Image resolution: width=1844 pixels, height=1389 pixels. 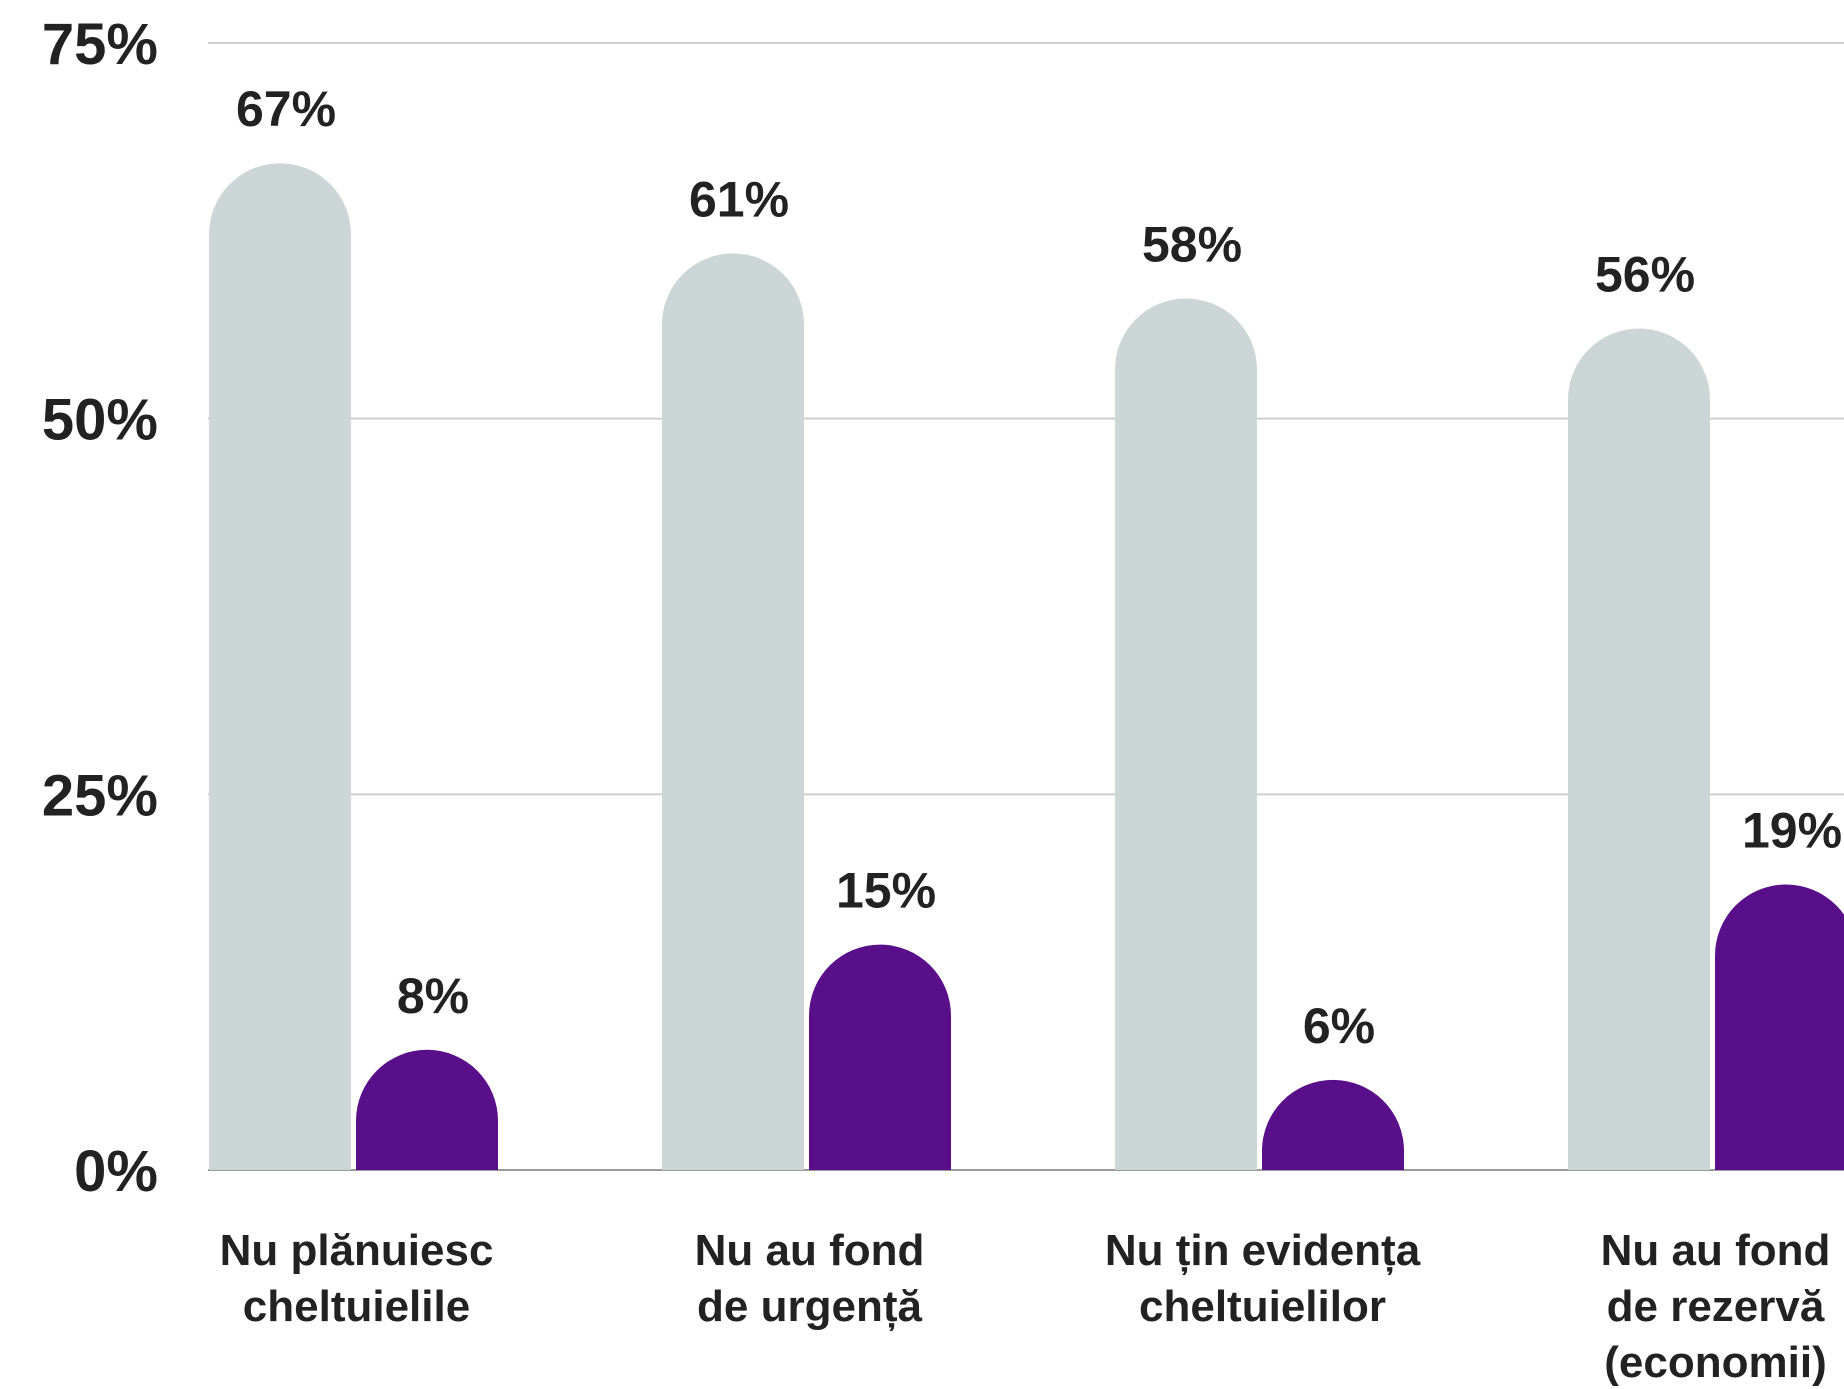 I want to click on data-label: 8%, so click(x=433, y=996).